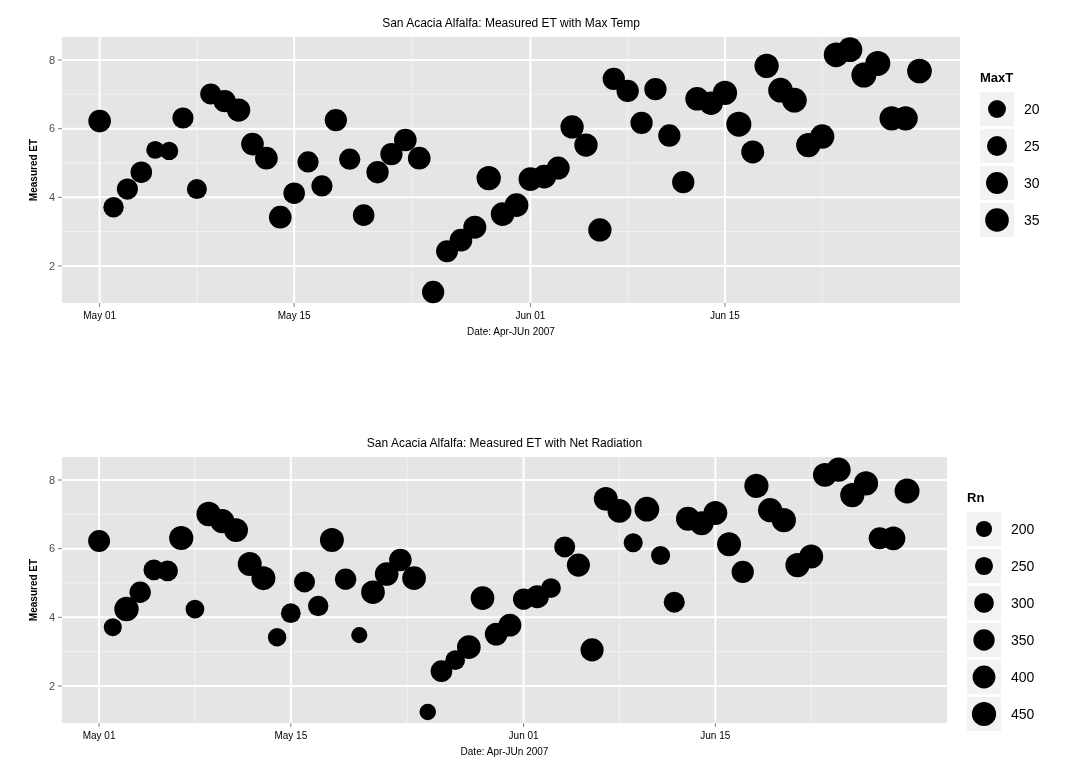 The image size is (1072, 780). What do you see at coordinates (1023, 639) in the screenshot?
I see `legend-label: 350` at bounding box center [1023, 639].